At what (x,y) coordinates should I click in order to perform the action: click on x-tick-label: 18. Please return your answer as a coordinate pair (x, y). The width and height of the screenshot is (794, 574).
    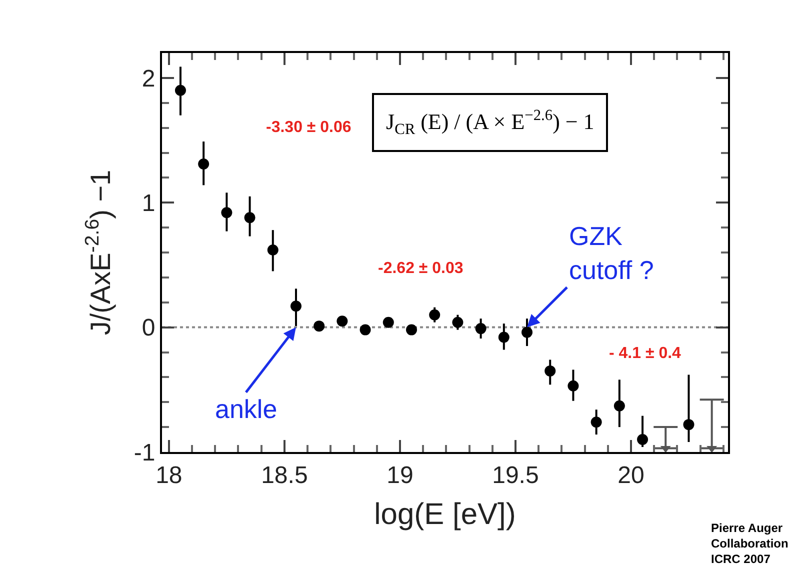
    Looking at the image, I should click on (169, 475).